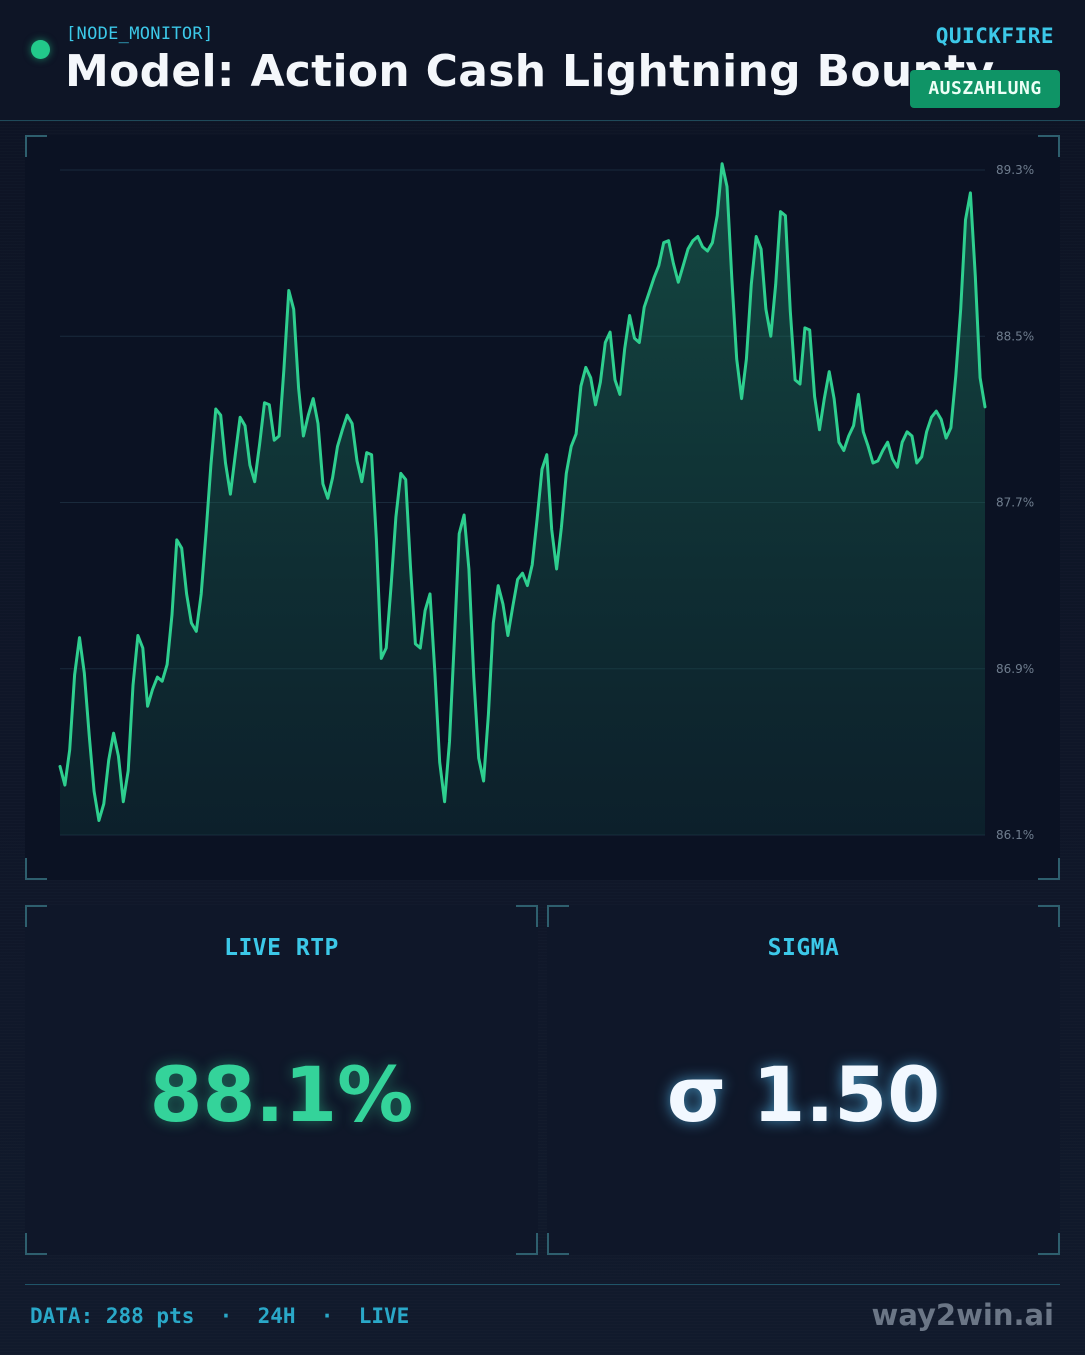 This screenshot has width=1085, height=1355. What do you see at coordinates (281, 1094) in the screenshot?
I see `live-rtp-value: 88.1%` at bounding box center [281, 1094].